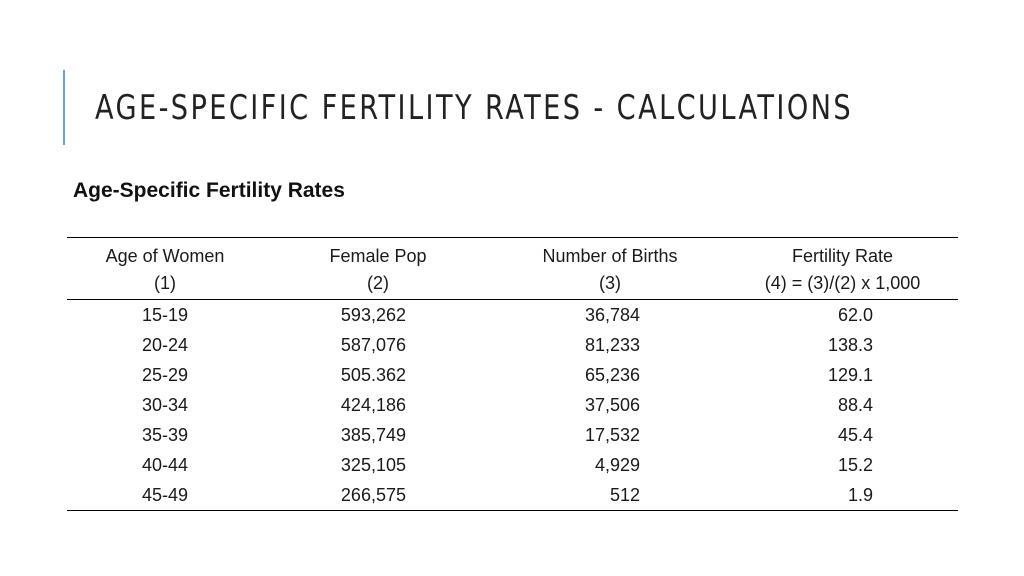  I want to click on header-fertility-rate: Fertility Rate, so click(842, 253).